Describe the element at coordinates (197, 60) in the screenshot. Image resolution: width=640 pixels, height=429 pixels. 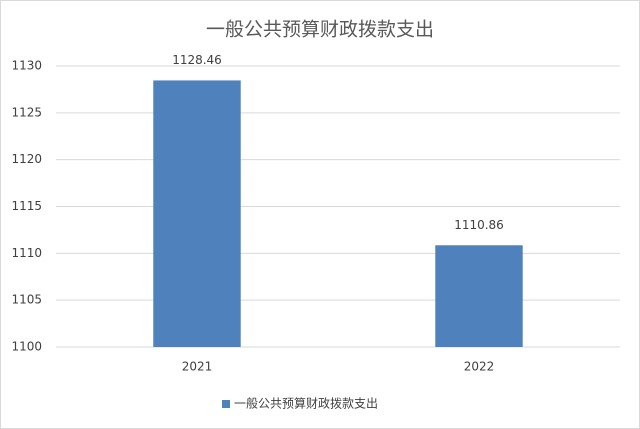
I see `data-label: 1128.46` at that location.